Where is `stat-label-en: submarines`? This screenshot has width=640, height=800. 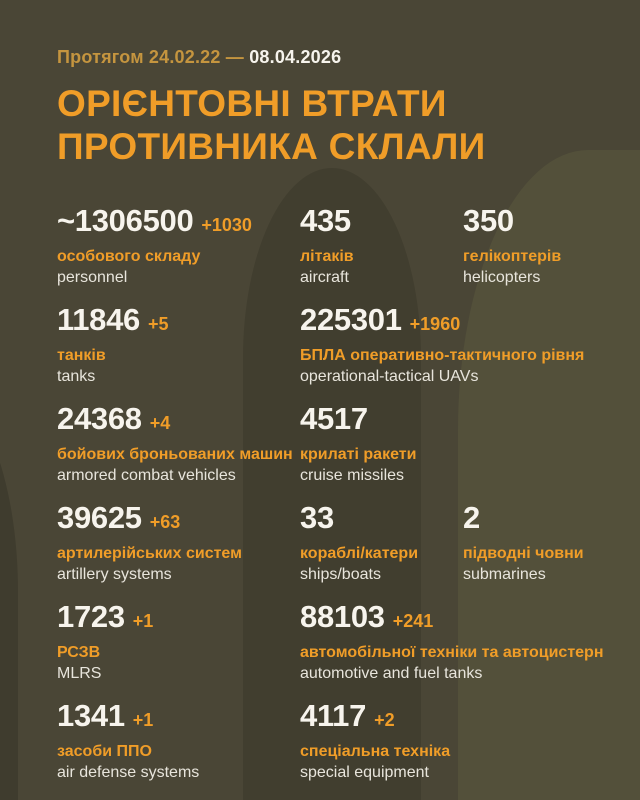
stat-label-en: submarines is located at coordinates (504, 574).